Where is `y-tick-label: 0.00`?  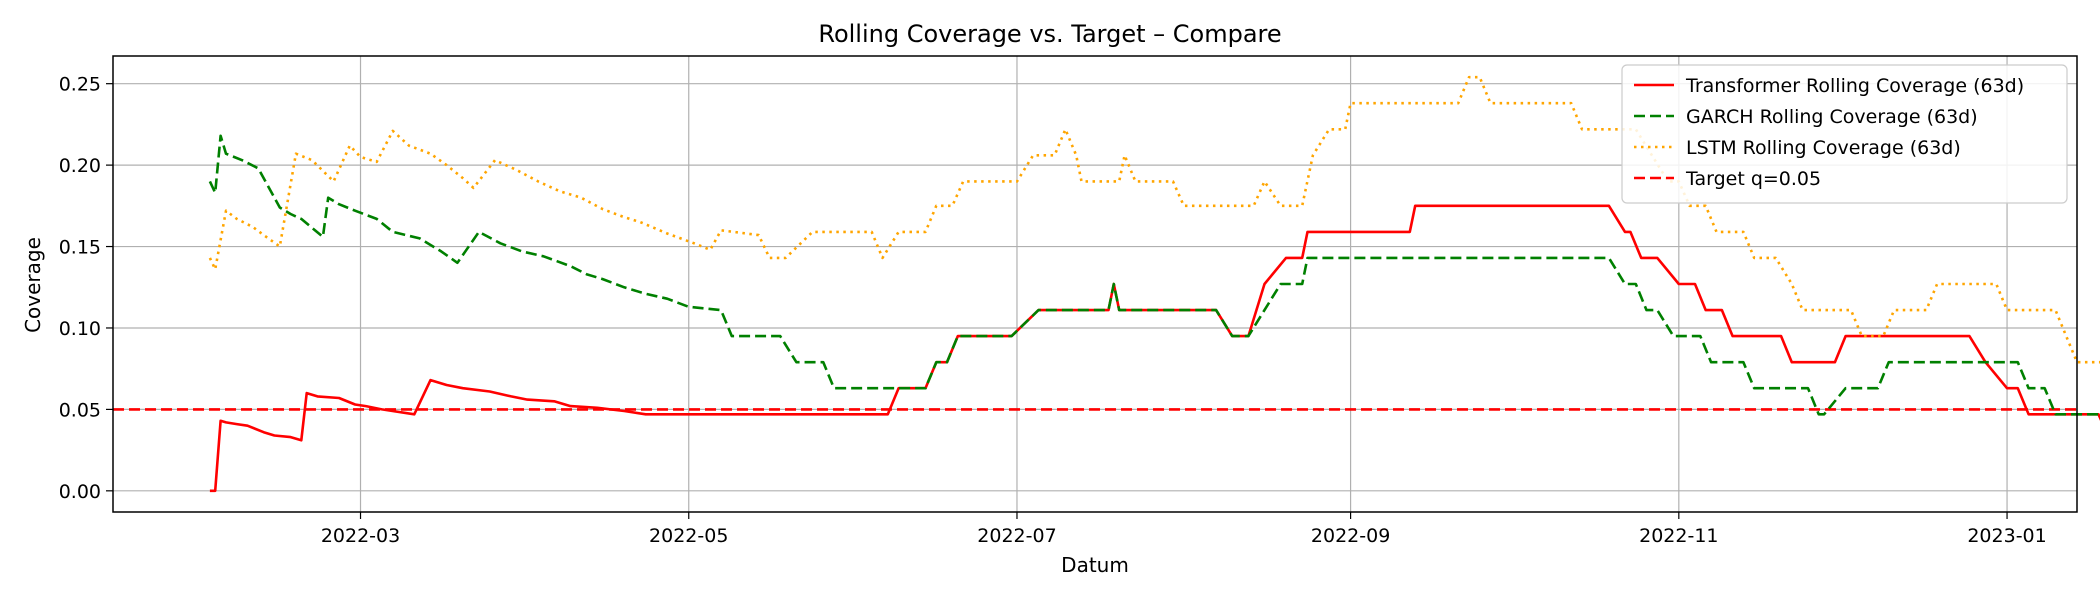
y-tick-label: 0.00 is located at coordinates (80, 492).